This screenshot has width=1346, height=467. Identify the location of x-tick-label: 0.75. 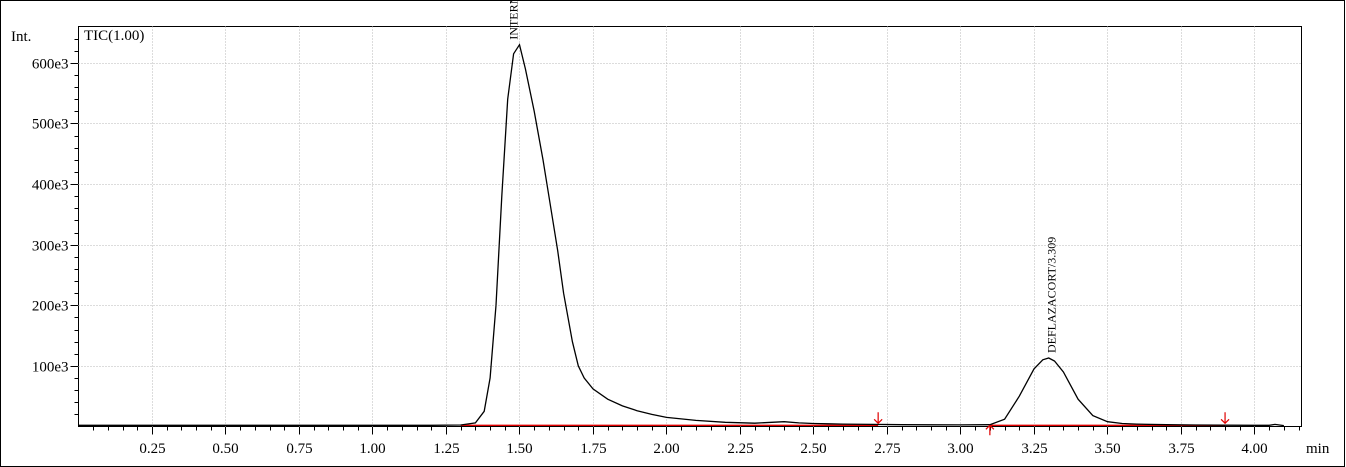
(299, 449).